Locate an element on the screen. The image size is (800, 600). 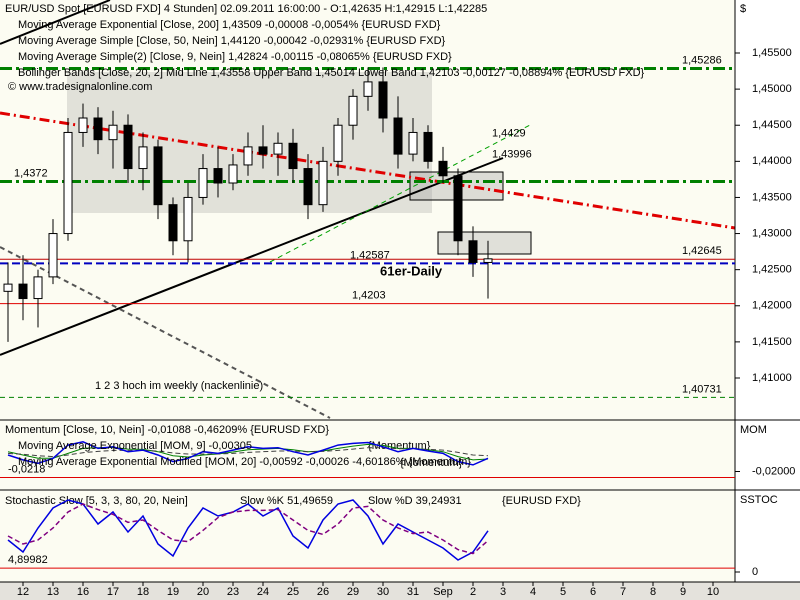
level-label: -0,0218 is located at coordinates (26, 469).